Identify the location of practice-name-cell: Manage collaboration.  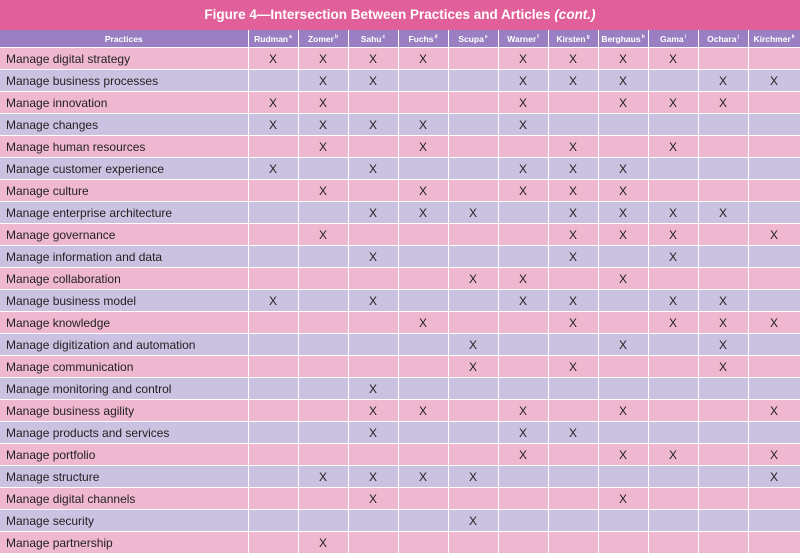
(124, 278).